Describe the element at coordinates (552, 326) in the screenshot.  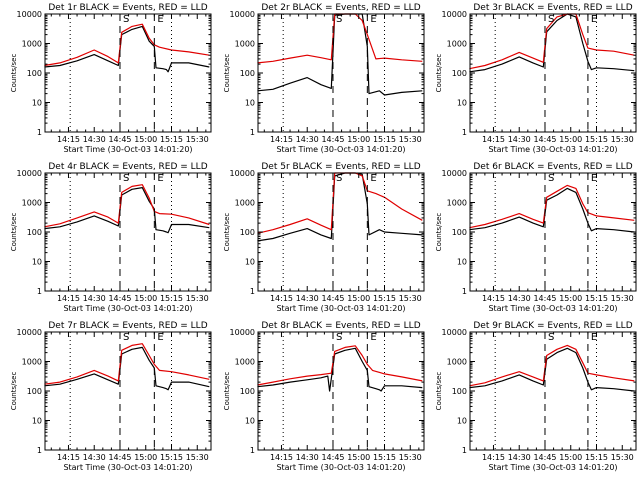
I see `panel-title: Det 9r BLACK = Events, RED = LLD` at that location.